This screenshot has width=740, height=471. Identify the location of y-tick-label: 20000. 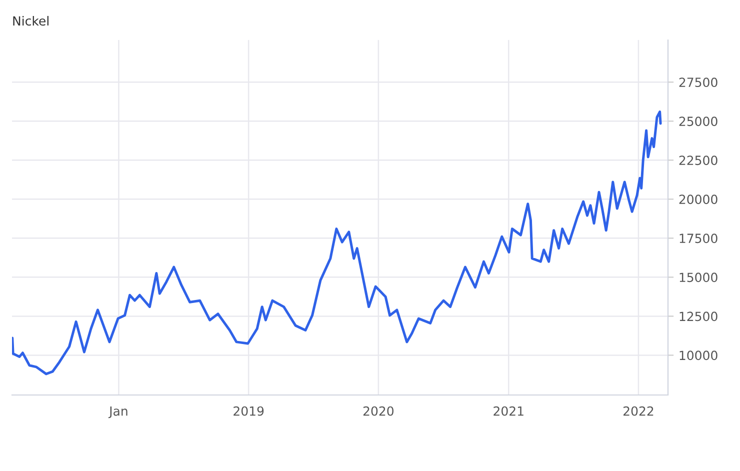
(698, 199).